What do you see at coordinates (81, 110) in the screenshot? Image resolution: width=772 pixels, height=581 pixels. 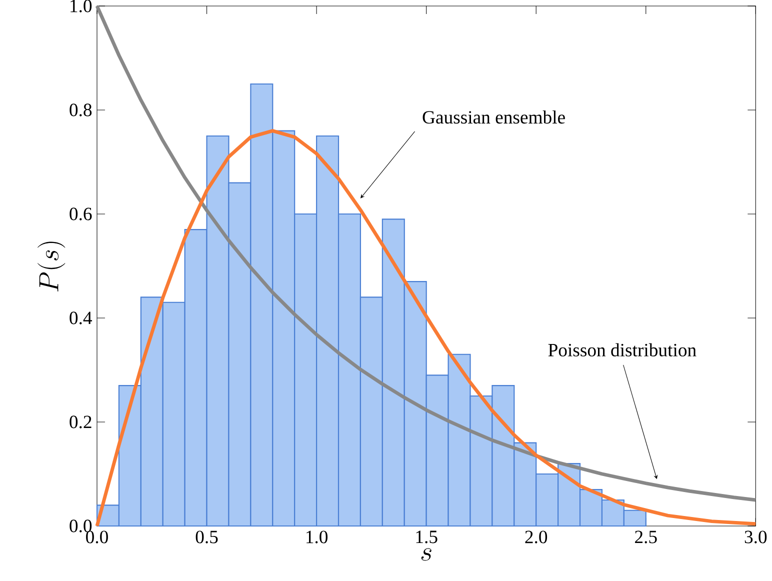 I see `y-tick-label: 0.8` at bounding box center [81, 110].